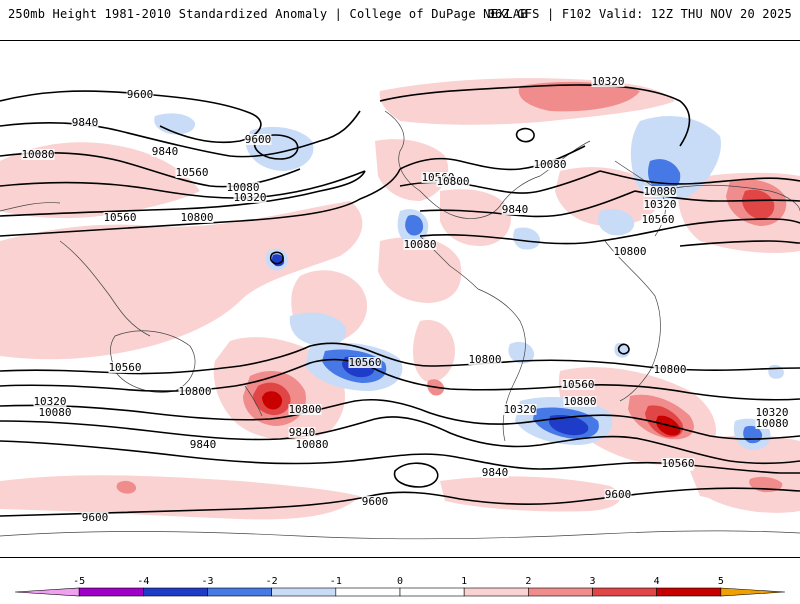  Describe the element at coordinates (527, 238) in the screenshot. I see `anomaly-neg1-gulf` at that location.